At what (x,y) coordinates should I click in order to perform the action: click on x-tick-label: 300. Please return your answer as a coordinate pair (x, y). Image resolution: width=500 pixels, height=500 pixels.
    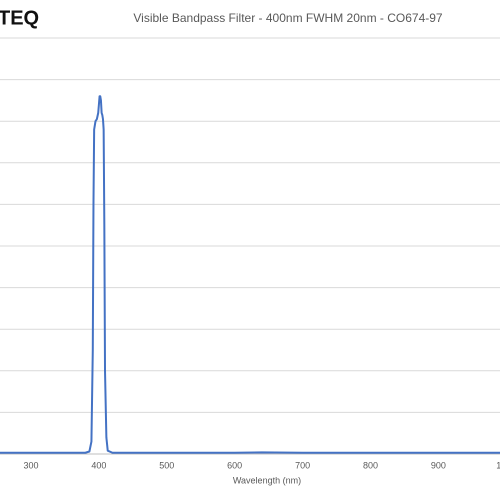
    Looking at the image, I should click on (30, 465).